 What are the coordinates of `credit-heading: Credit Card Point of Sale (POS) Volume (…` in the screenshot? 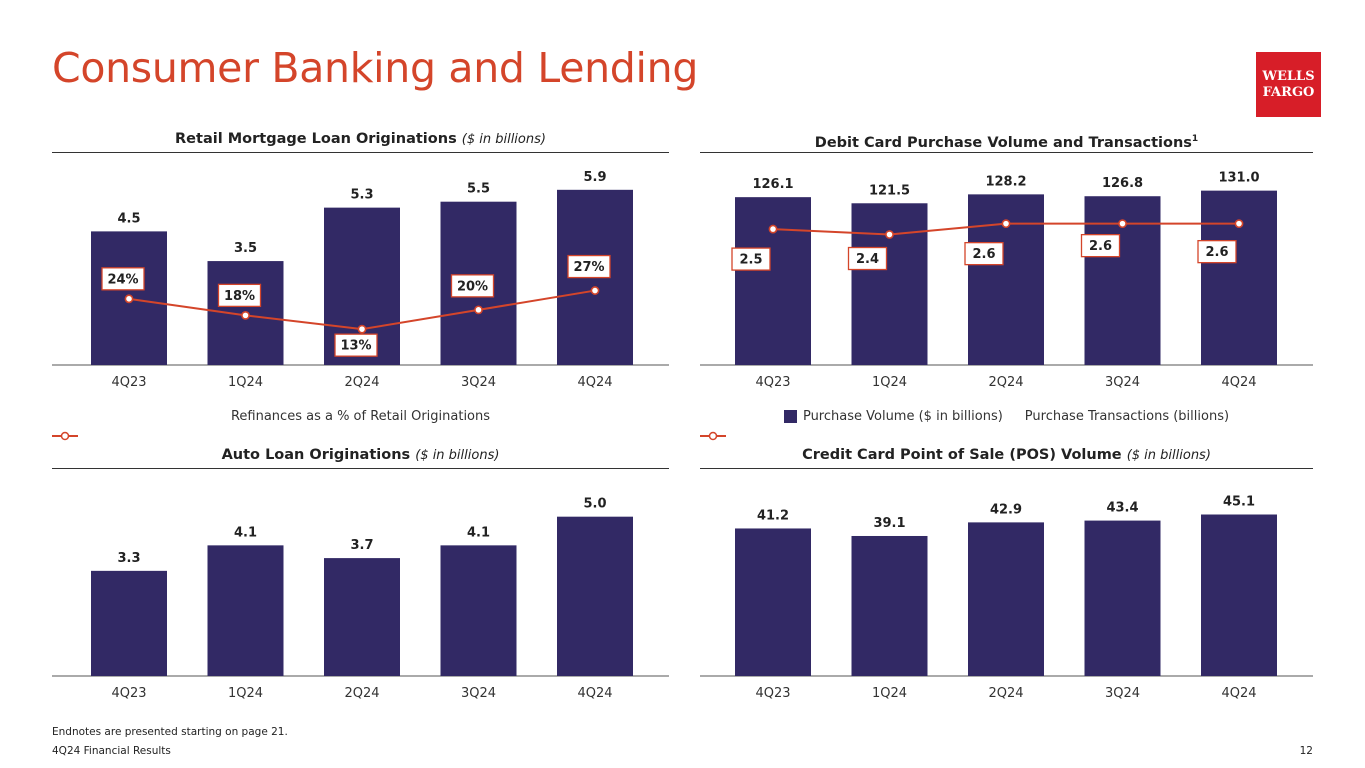 It's located at (1006, 457).